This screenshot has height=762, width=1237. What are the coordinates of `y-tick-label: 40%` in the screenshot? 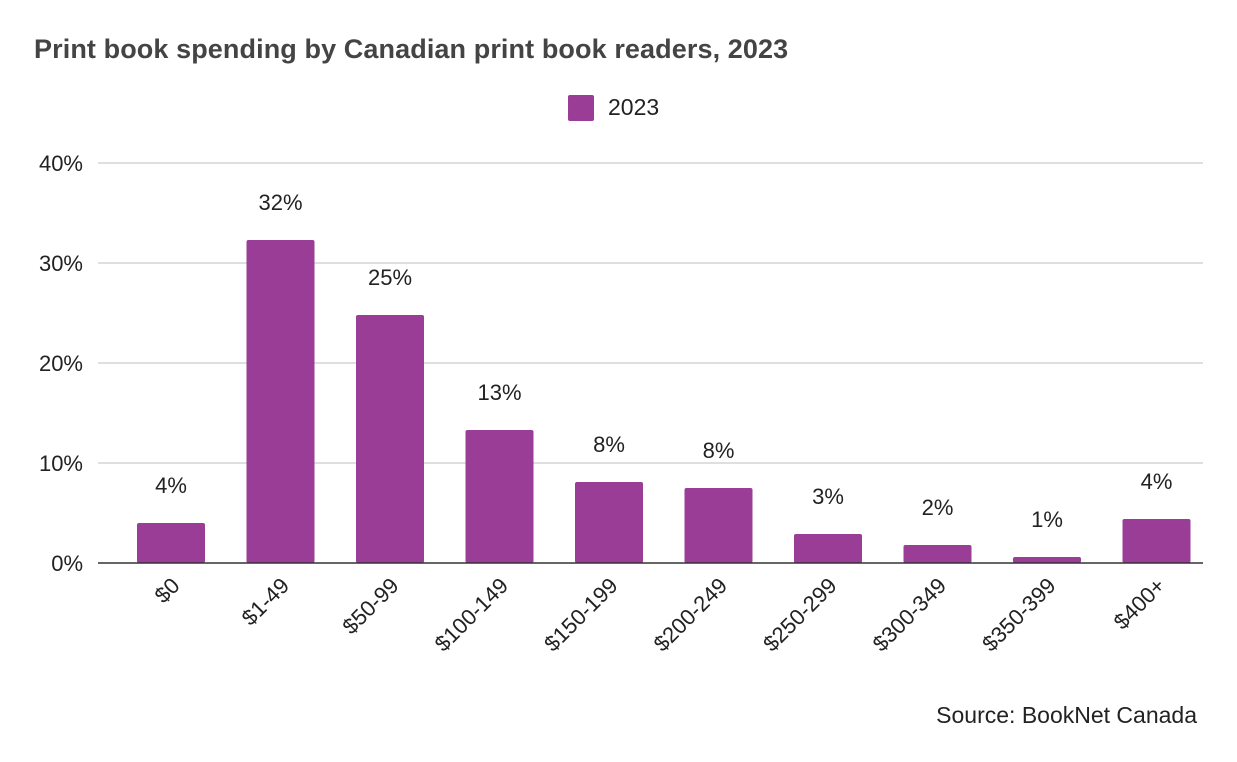 It's located at (61, 163).